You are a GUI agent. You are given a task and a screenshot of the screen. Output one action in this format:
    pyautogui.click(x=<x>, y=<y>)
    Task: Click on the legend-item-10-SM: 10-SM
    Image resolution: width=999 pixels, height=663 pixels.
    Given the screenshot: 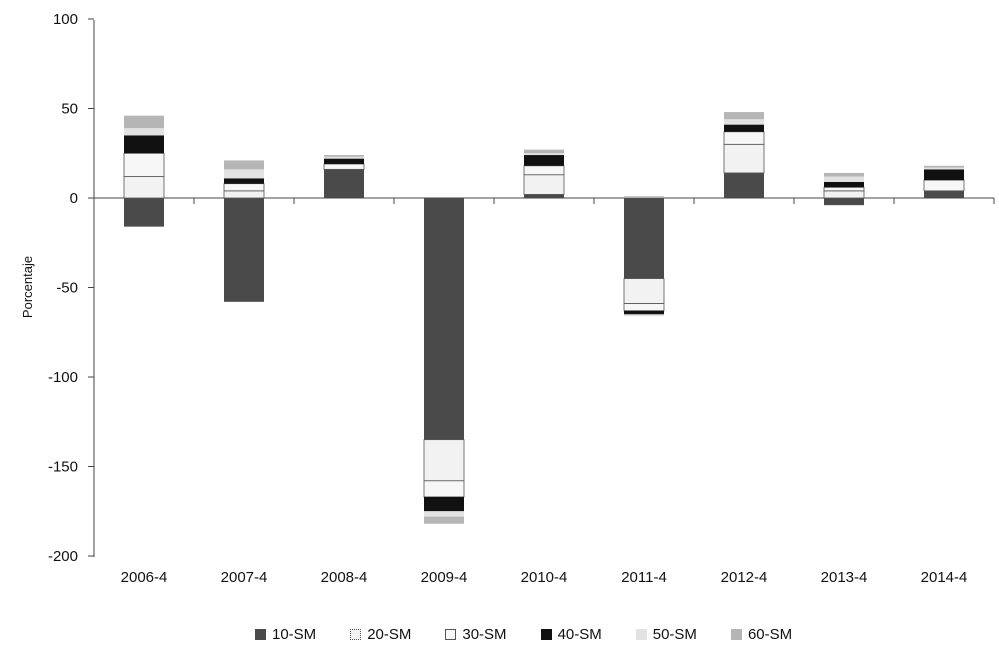 What is the action you would take?
    pyautogui.click(x=285, y=634)
    